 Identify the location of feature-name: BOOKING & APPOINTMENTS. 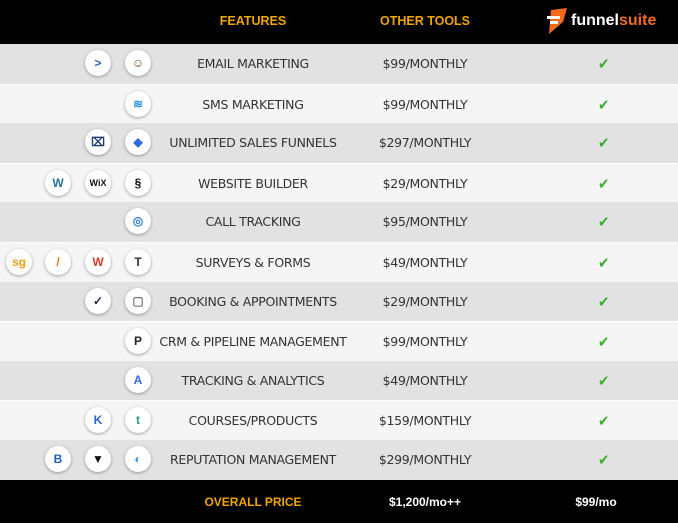
(253, 301).